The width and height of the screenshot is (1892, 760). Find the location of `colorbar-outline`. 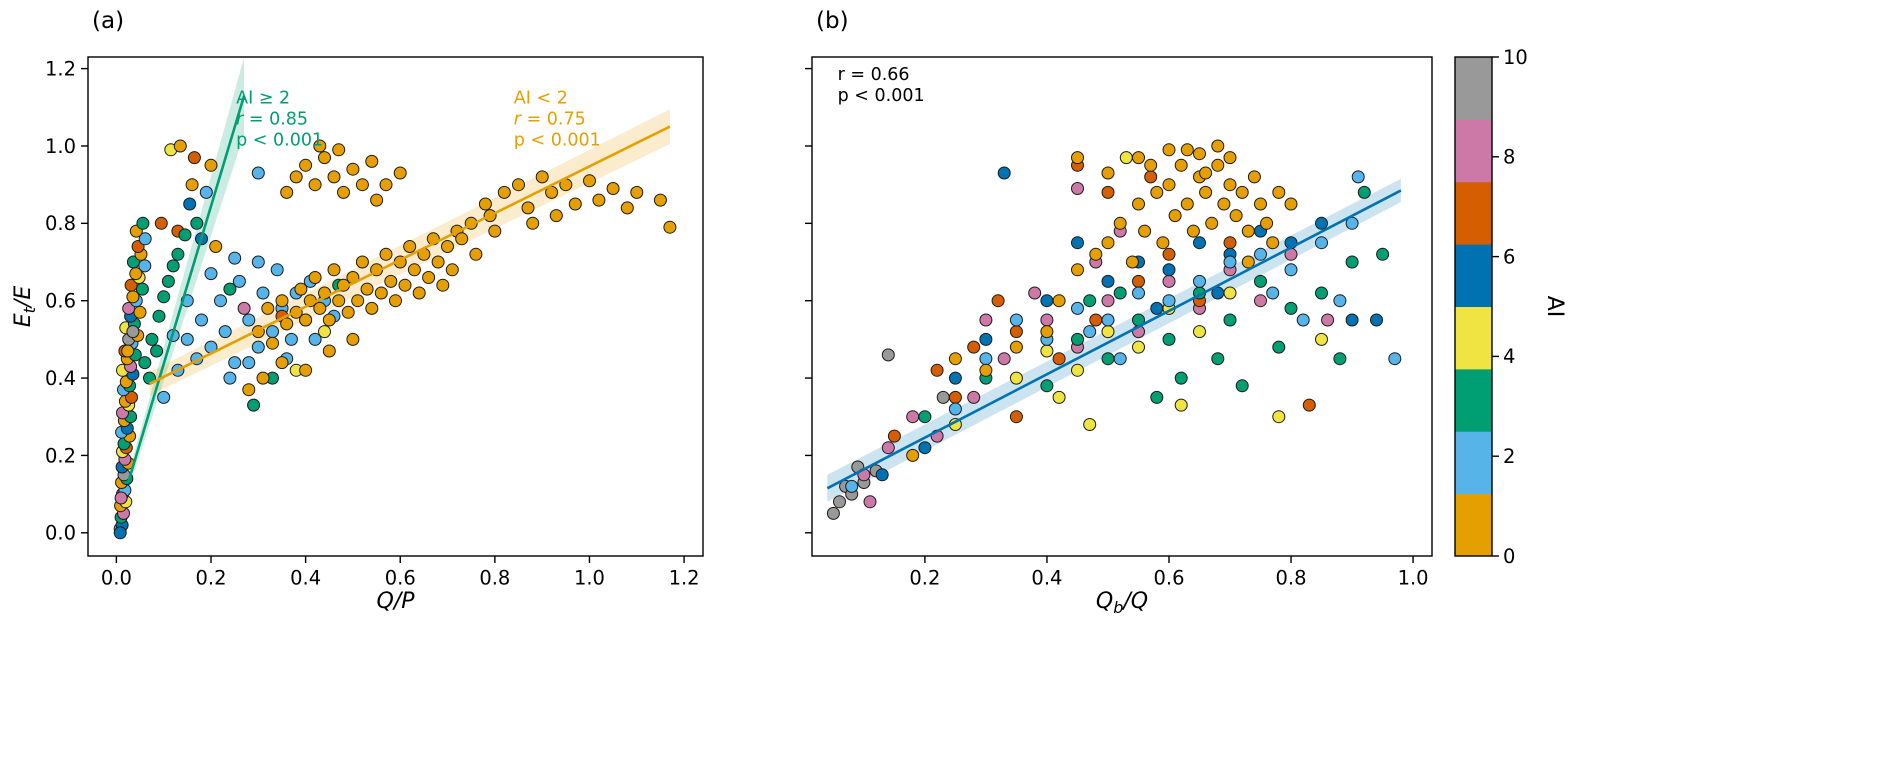

colorbar-outline is located at coordinates (1473, 306).